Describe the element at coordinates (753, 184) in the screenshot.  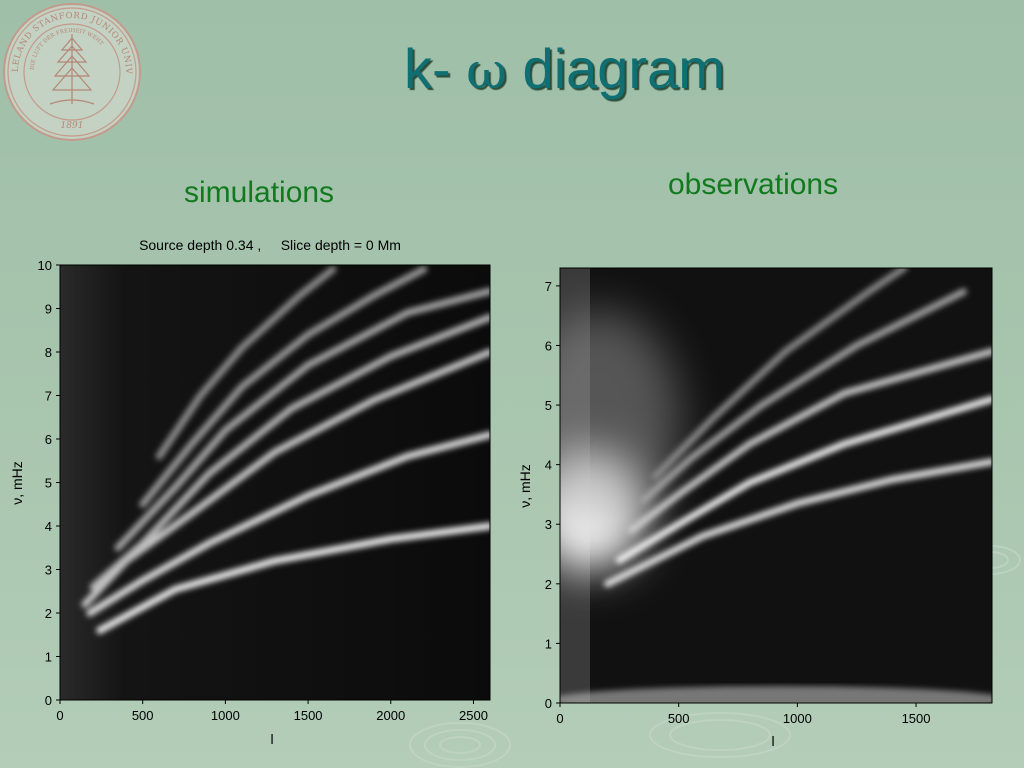
I see `subtitle-observations: observations` at that location.